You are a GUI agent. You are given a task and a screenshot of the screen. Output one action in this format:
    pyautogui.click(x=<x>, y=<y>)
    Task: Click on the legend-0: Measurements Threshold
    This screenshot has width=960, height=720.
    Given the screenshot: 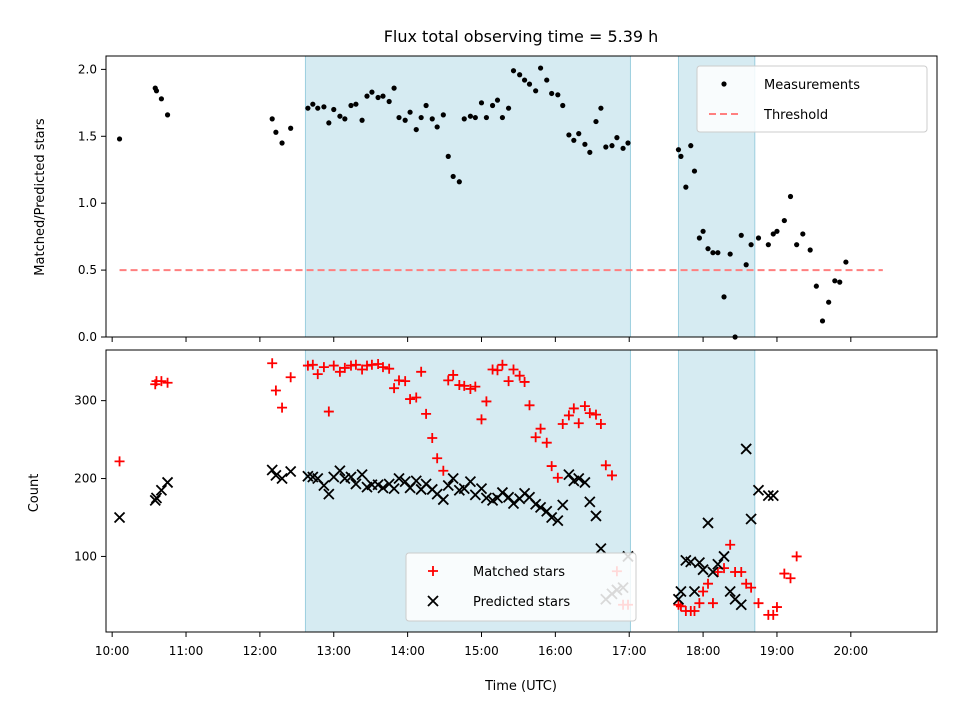 What is the action you would take?
    pyautogui.click(x=812, y=99)
    